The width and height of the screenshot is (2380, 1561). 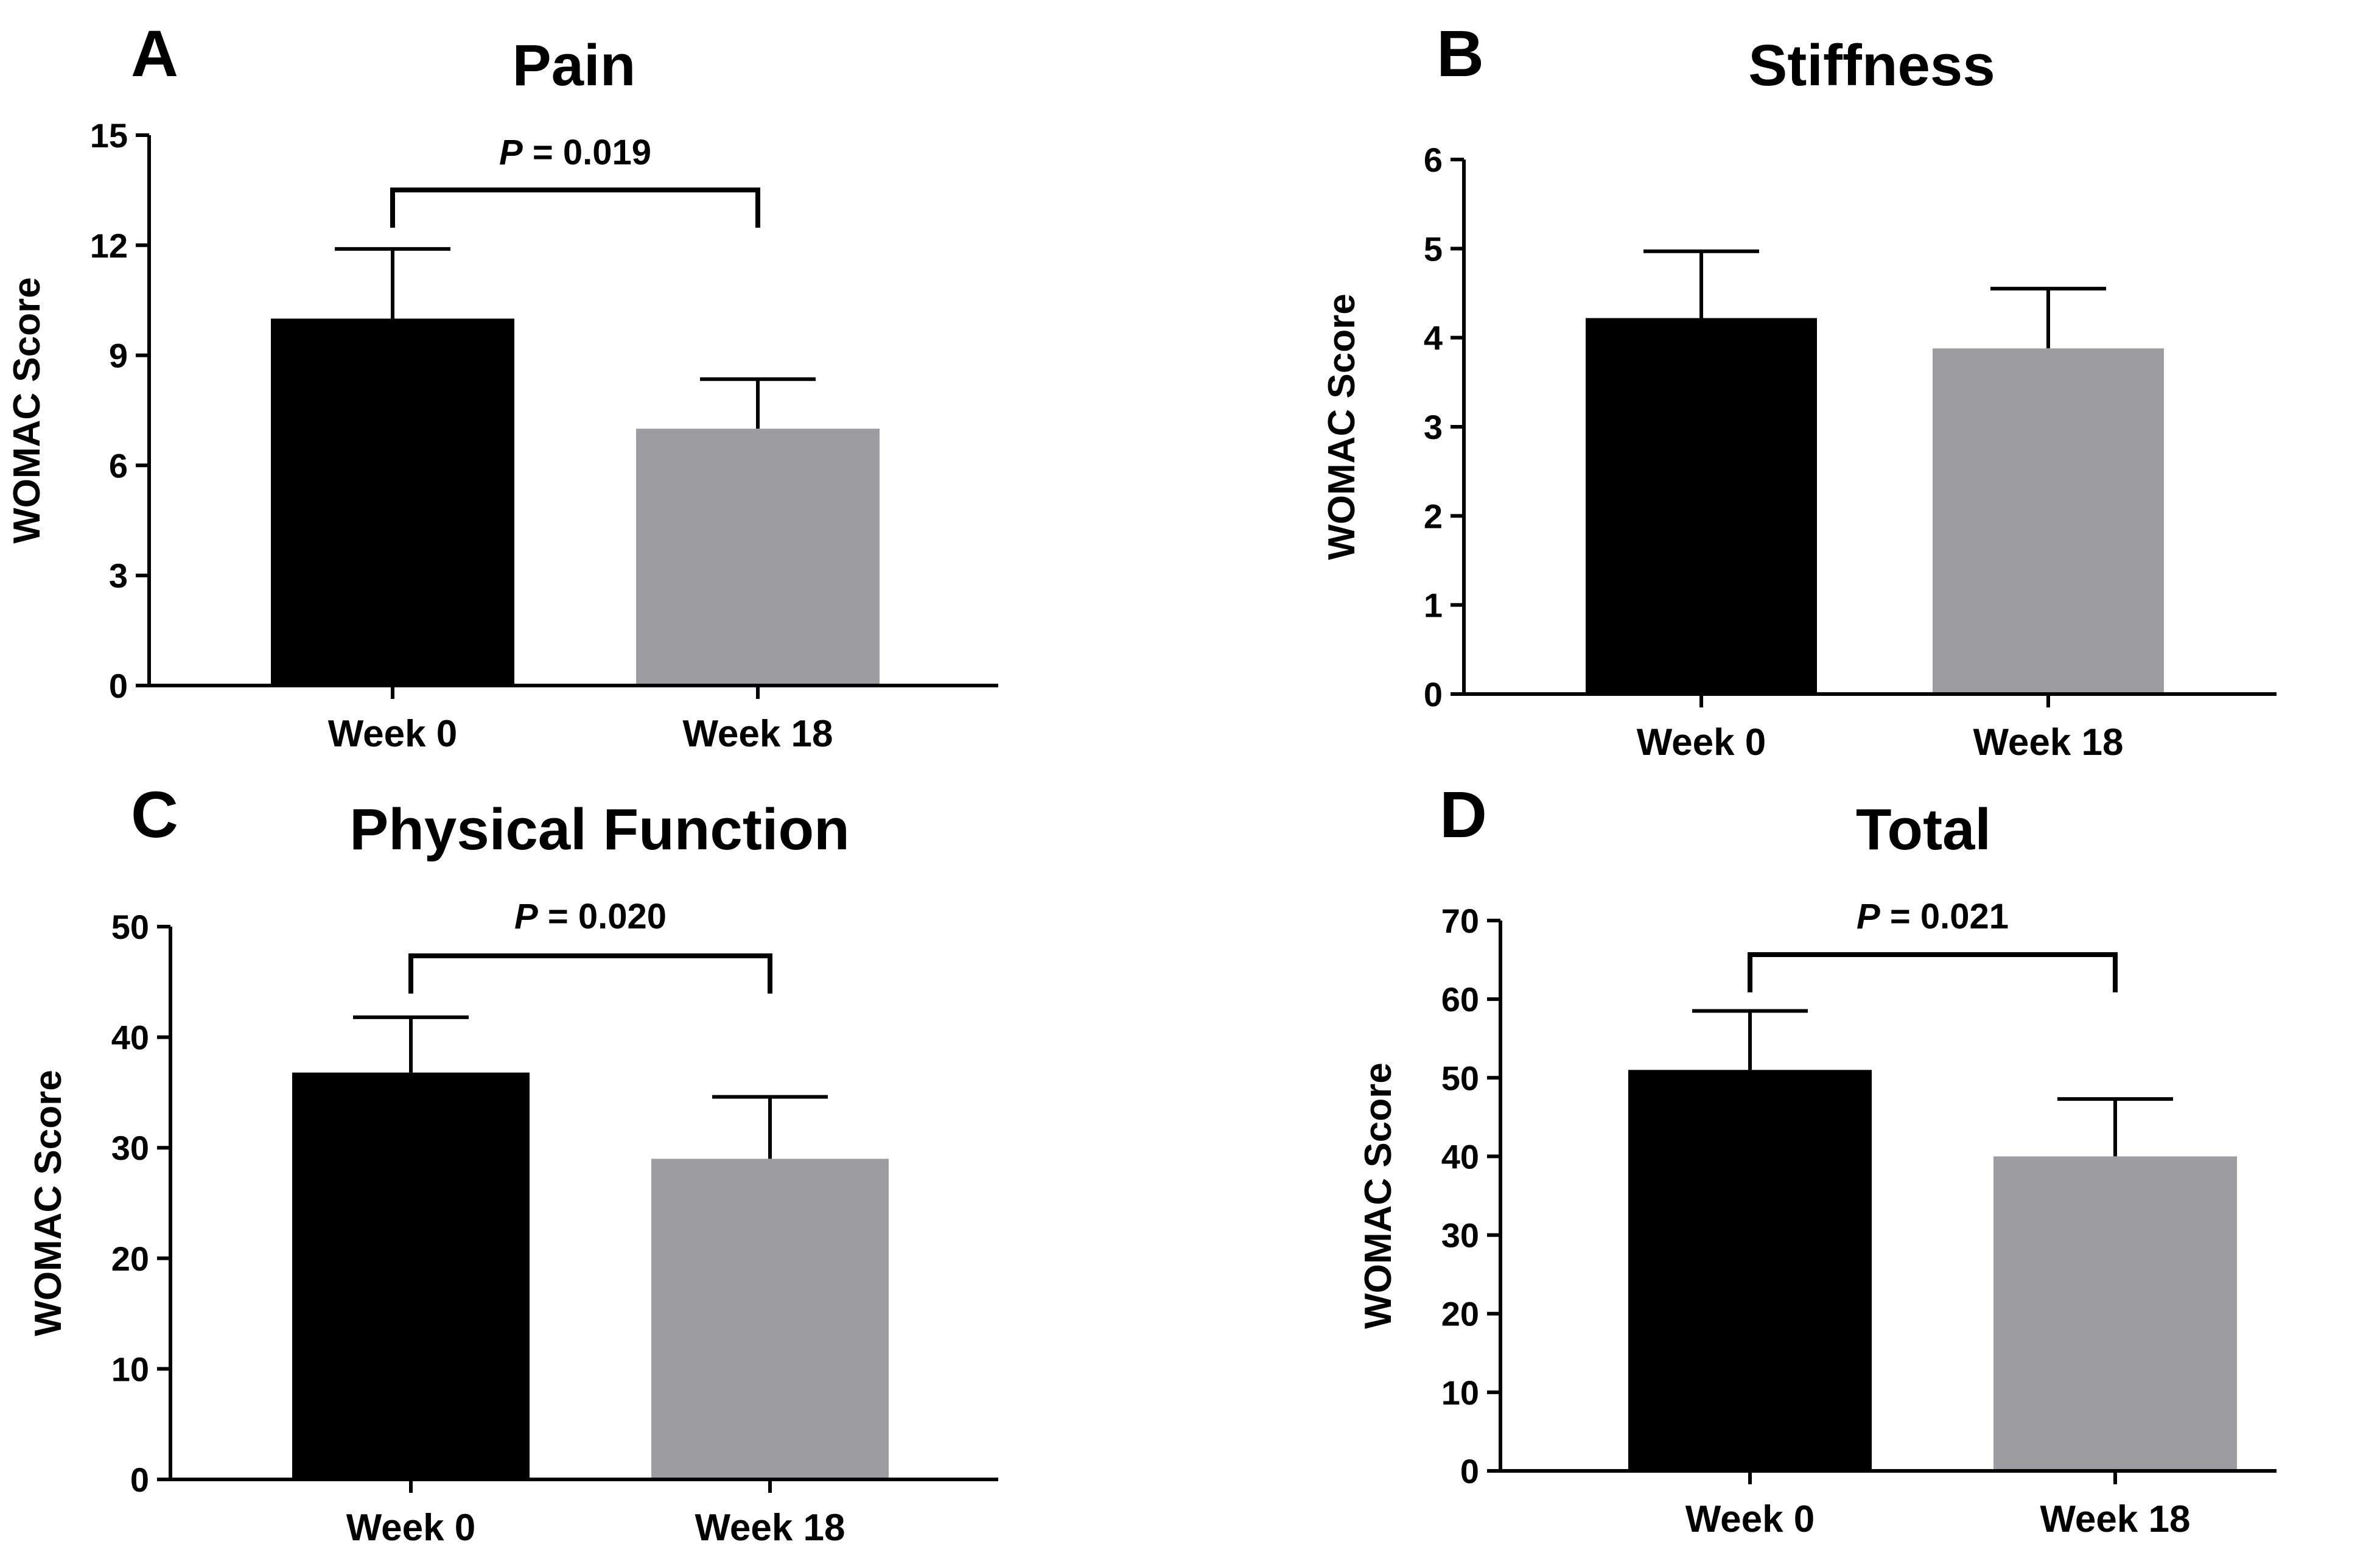 I want to click on panel-letter: C, so click(x=154, y=814).